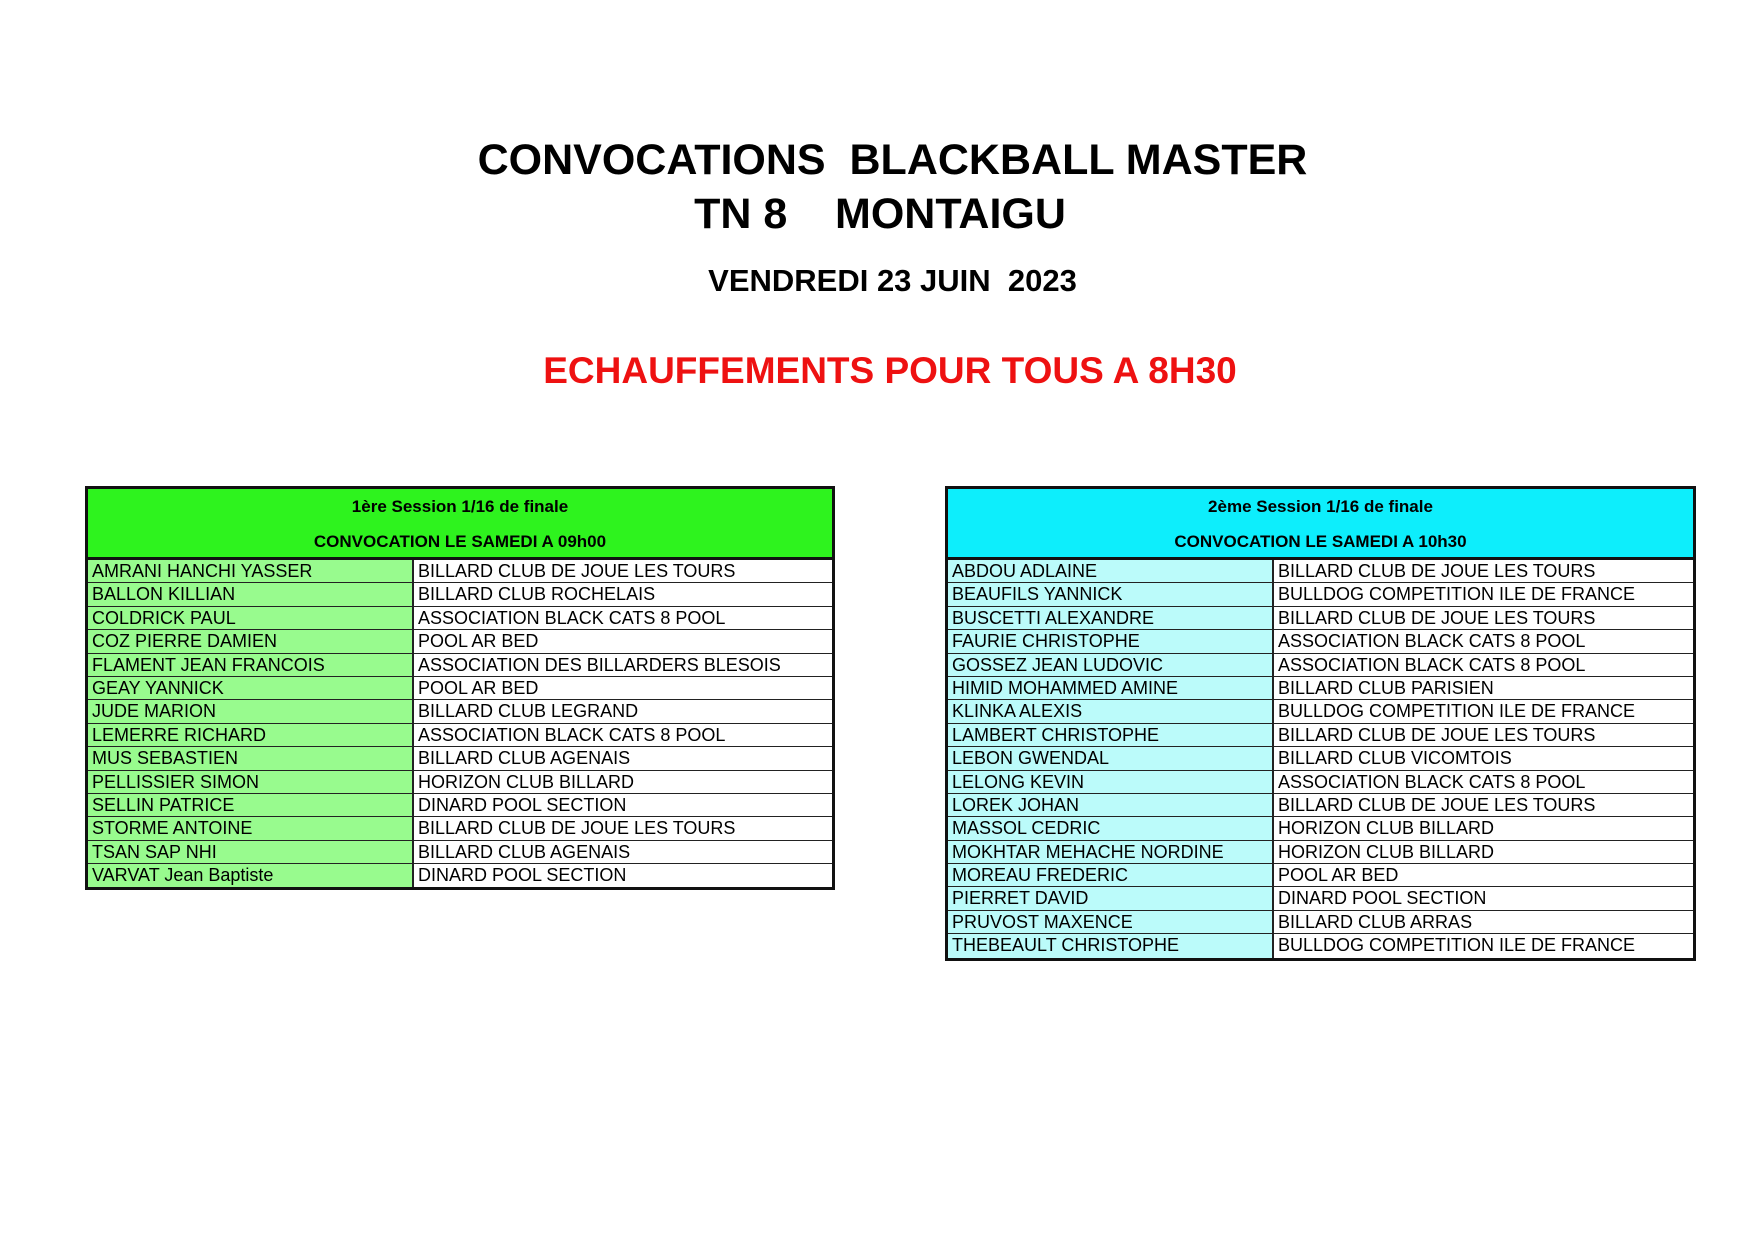  Describe the element at coordinates (251, 711) in the screenshot. I see `player-name-cell: JUDE MARION` at that location.